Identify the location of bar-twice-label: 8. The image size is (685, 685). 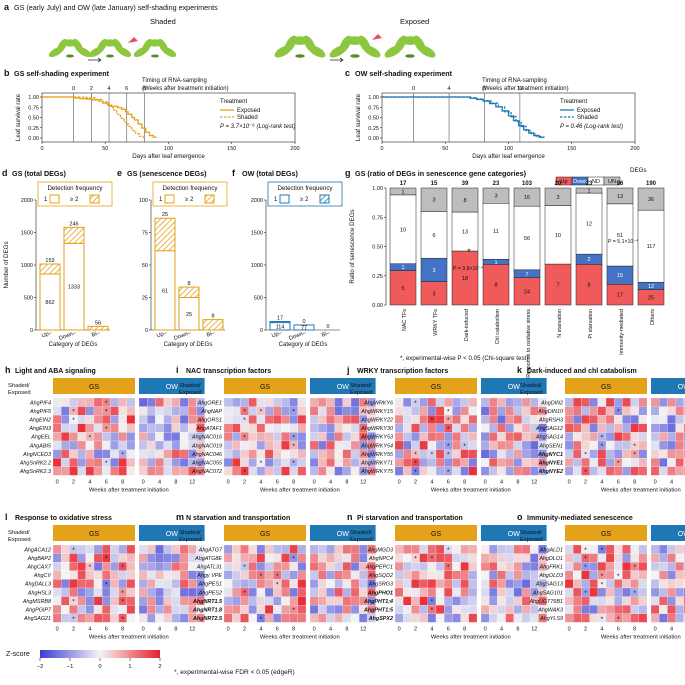
(188, 284).